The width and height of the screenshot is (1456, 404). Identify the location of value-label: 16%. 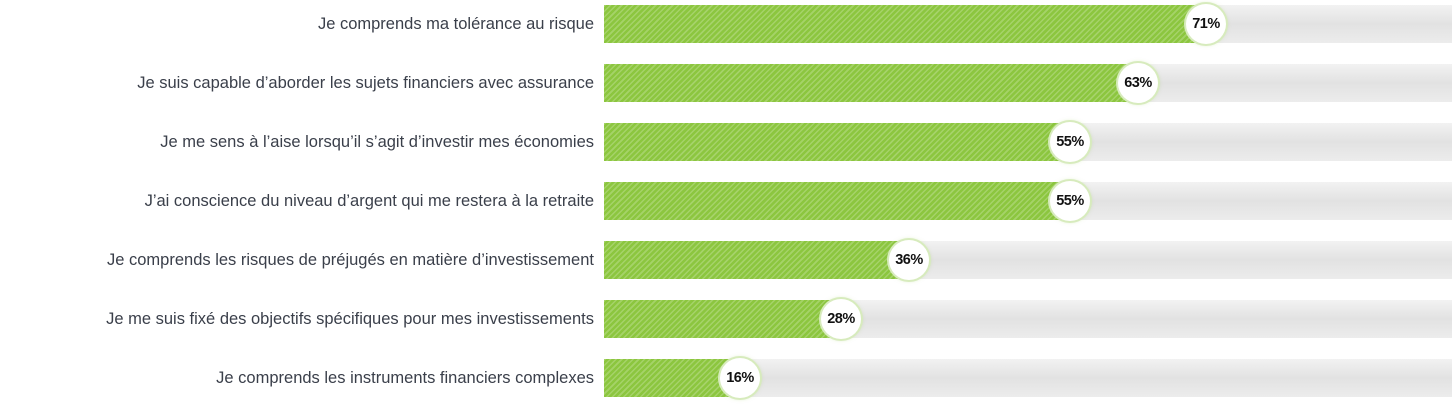
(740, 378).